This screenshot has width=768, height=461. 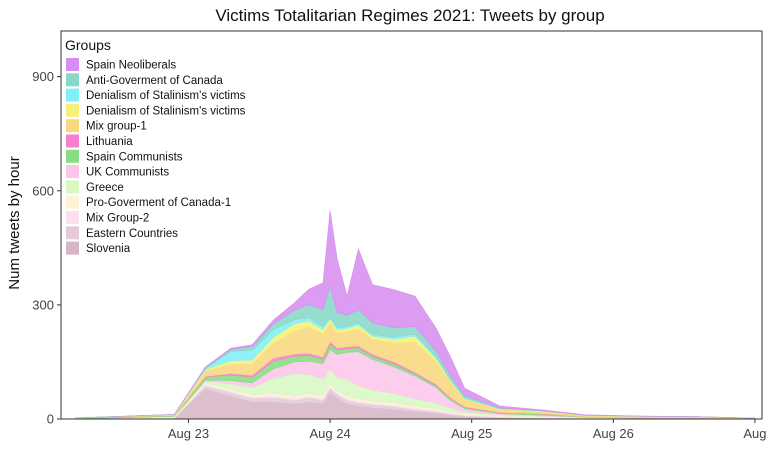 What do you see at coordinates (109, 142) in the screenshot?
I see `legend-label-5: Lithuania` at bounding box center [109, 142].